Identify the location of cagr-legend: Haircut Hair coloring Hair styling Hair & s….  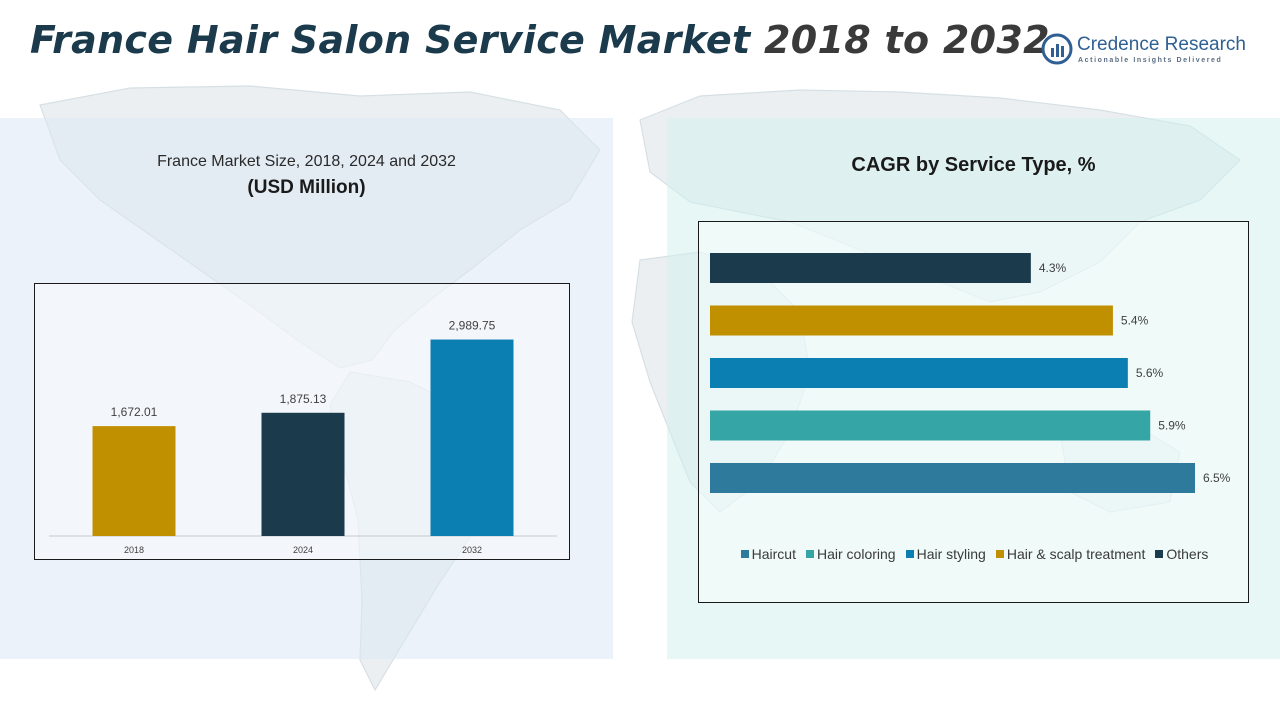
(974, 554).